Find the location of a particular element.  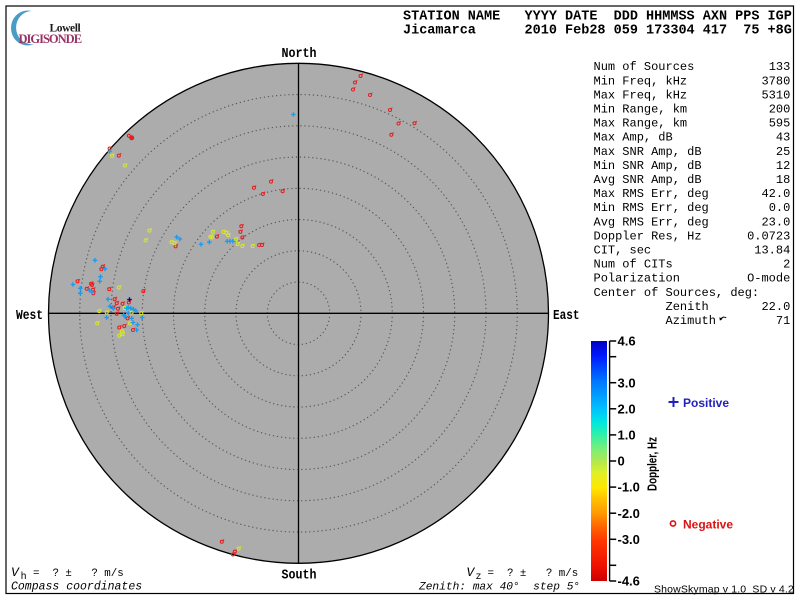

svg-text: -2.0 is located at coordinates (629, 513).